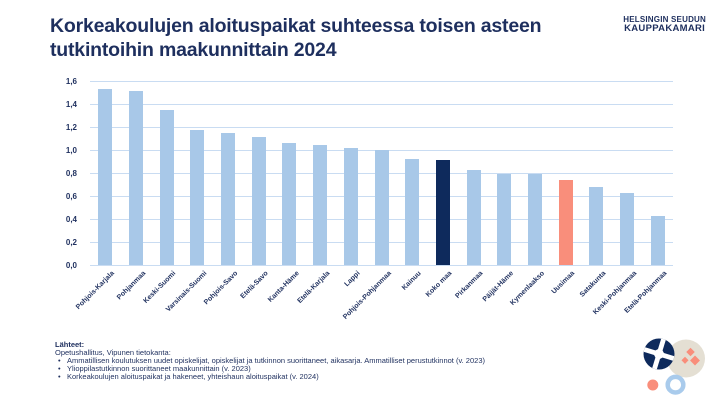 The image size is (720, 405). What do you see at coordinates (131, 286) in the screenshot?
I see `x-axis-tick-label: Pohjanmaa` at bounding box center [131, 286].